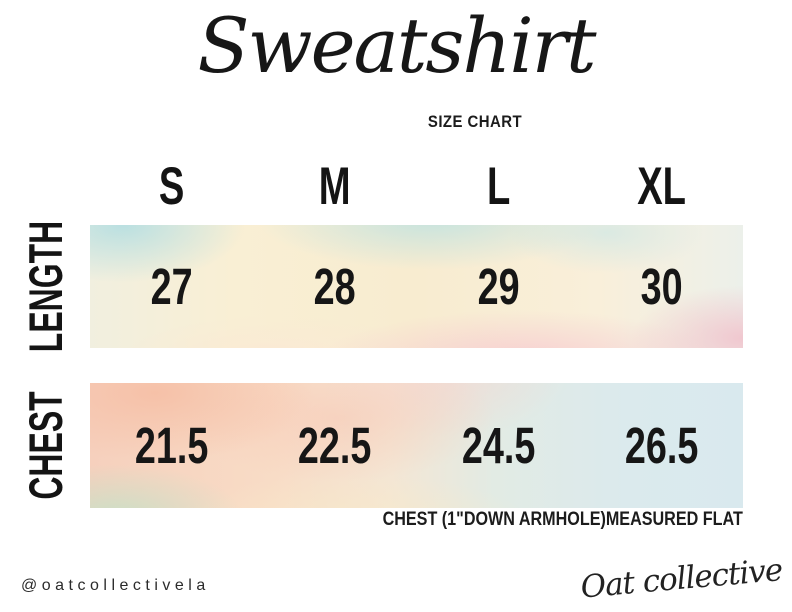 Image resolution: width=792 pixels, height=612 pixels. Describe the element at coordinates (681, 579) in the screenshot. I see `brand-signature: Oat collective` at that location.